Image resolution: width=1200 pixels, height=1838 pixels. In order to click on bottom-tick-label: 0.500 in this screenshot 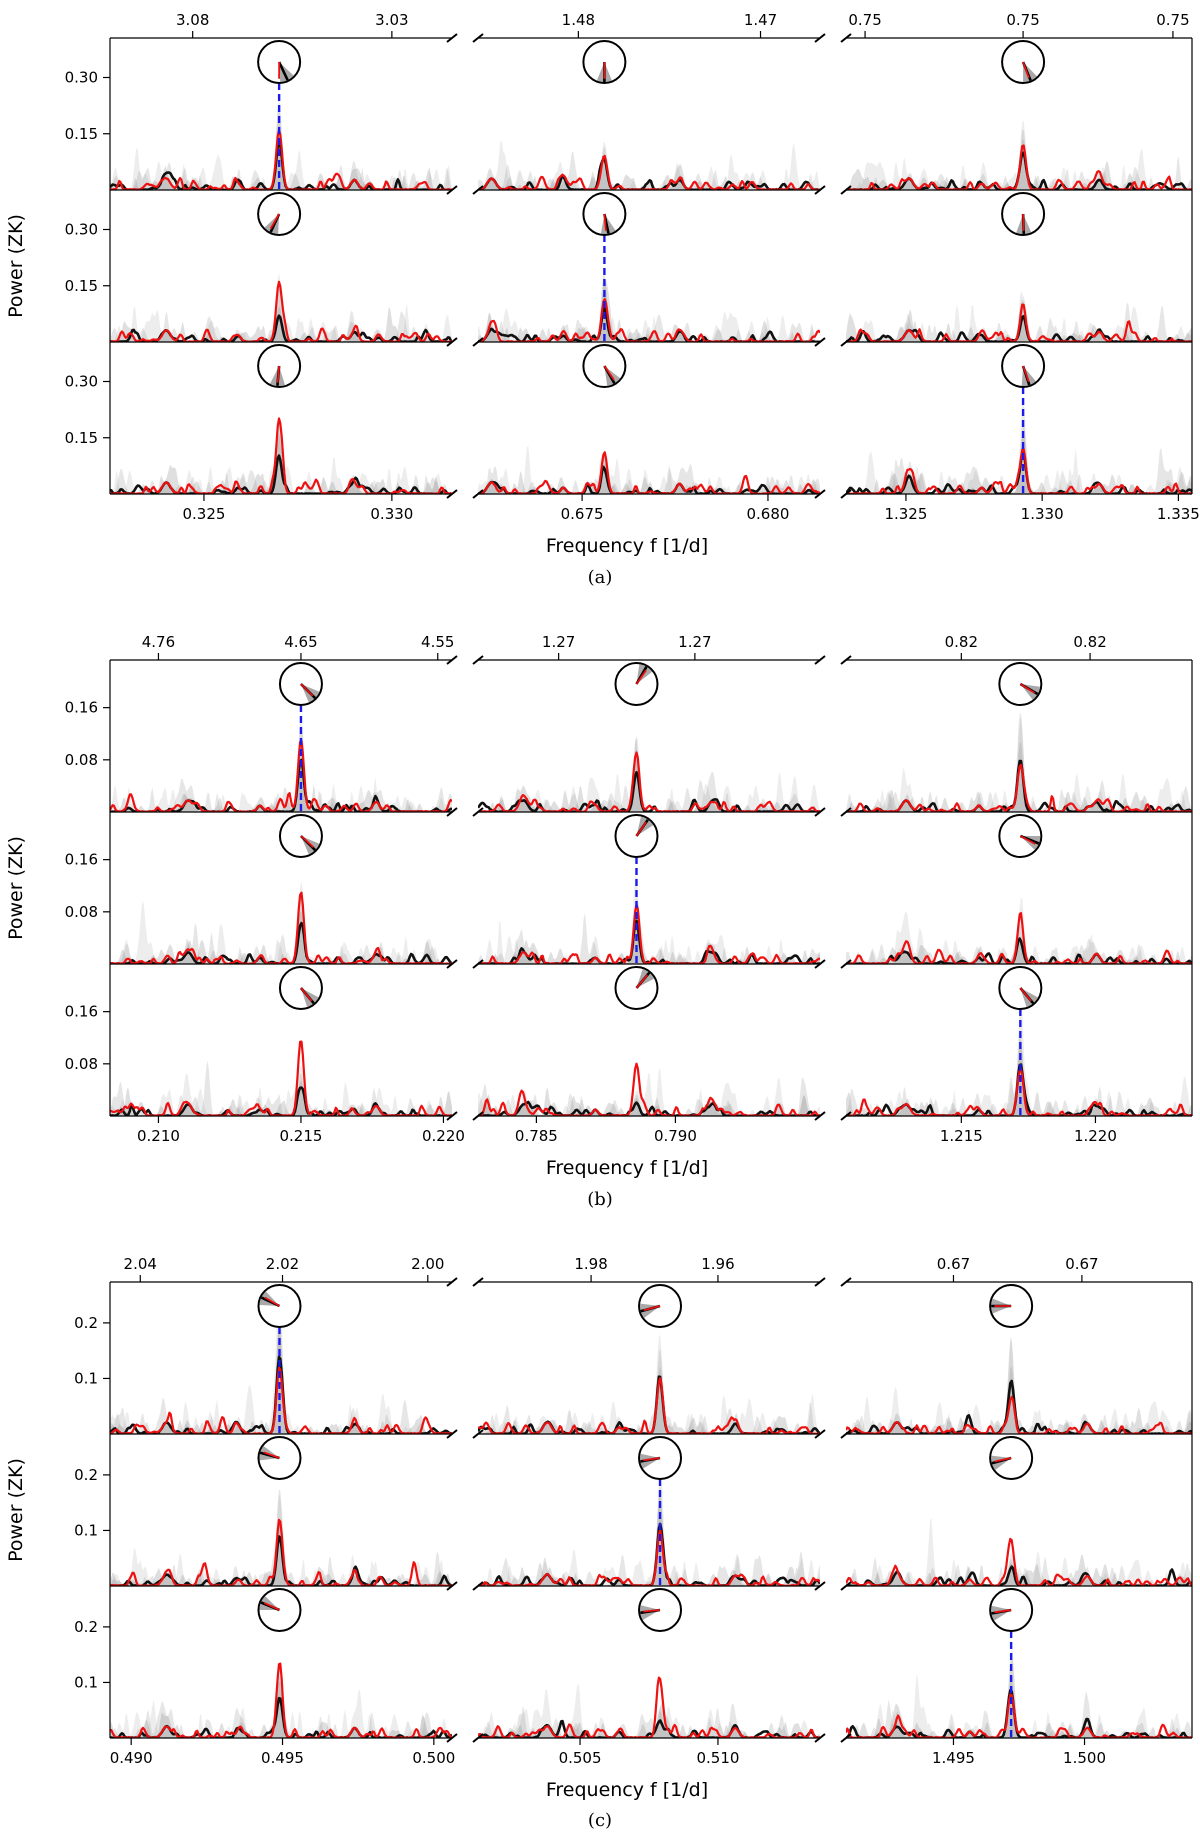, I will do `click(433, 1758)`.